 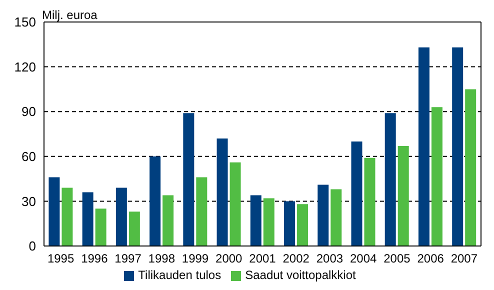 I want to click on y-tick-label: 150, so click(x=25, y=22).